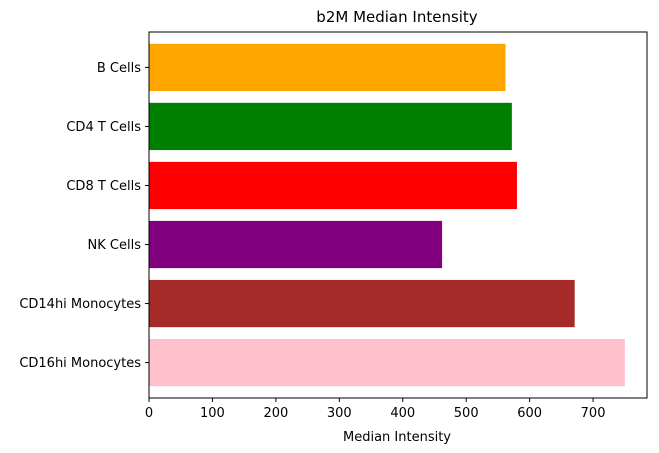  What do you see at coordinates (333, 185) in the screenshot?
I see `bar-cd8-t-cells` at bounding box center [333, 185].